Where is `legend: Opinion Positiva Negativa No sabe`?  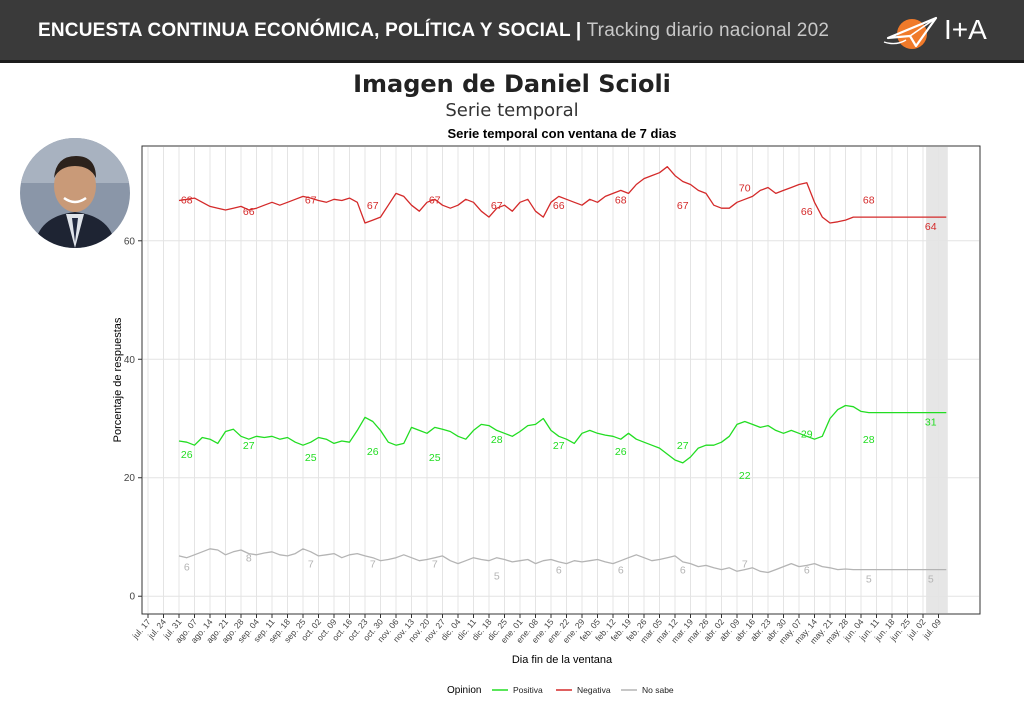
legend: Opinion Positiva Negativa No sabe is located at coordinates (560, 690).